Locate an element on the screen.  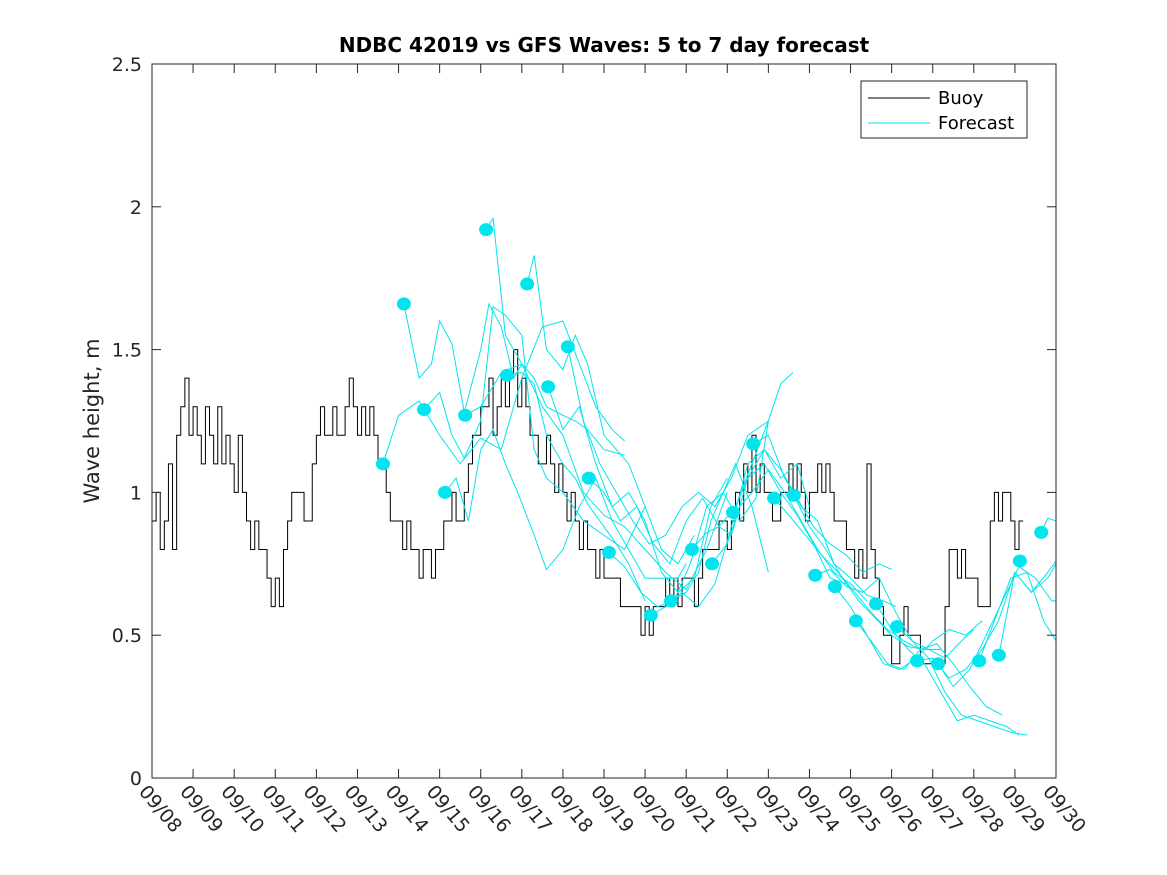
x-tick-label: 09/15 is located at coordinates (448, 809).